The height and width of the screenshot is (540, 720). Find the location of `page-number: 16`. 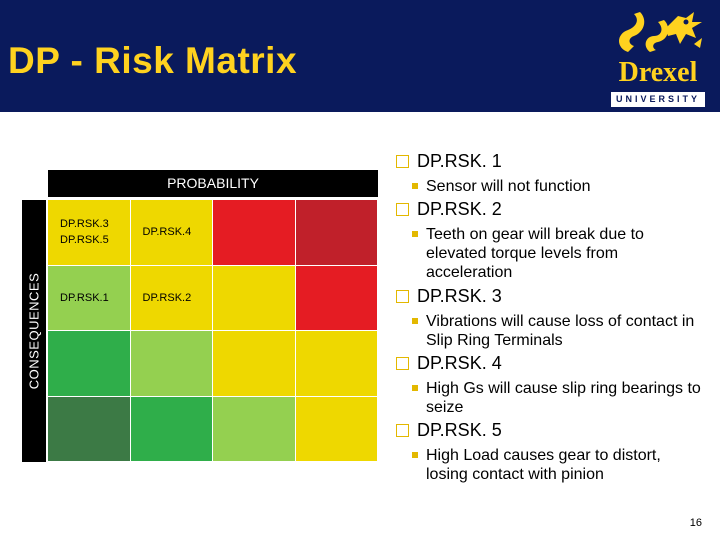

page-number: 16 is located at coordinates (695, 523).